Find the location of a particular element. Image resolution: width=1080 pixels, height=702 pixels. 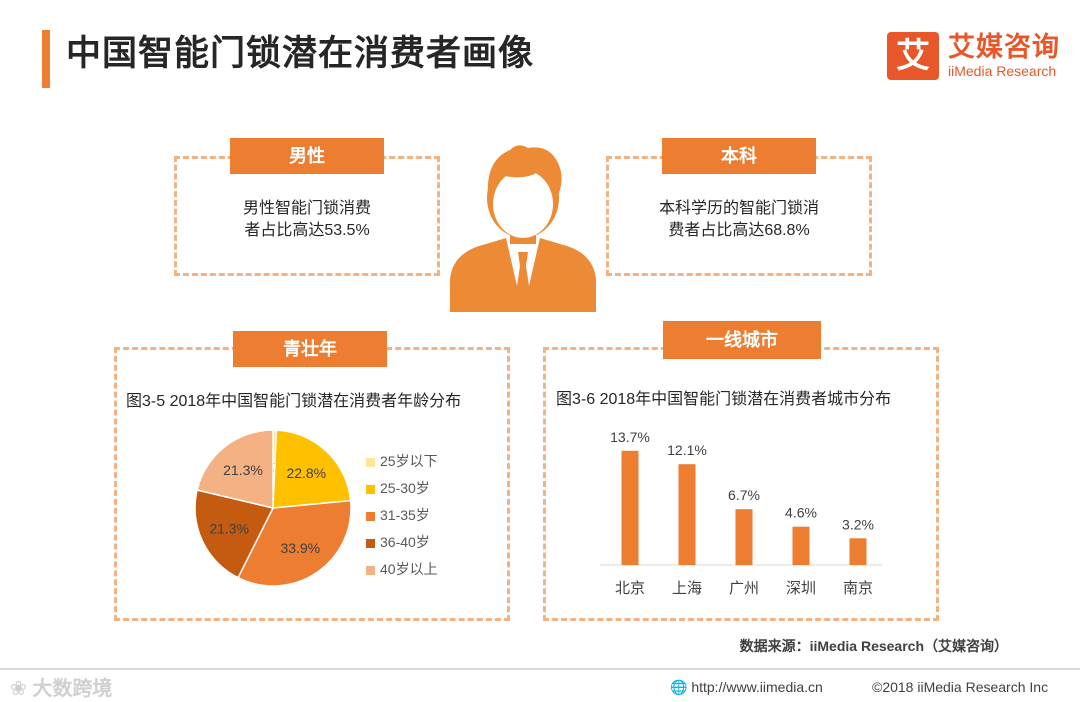

legend-item: 25岁以下 is located at coordinates (402, 461).